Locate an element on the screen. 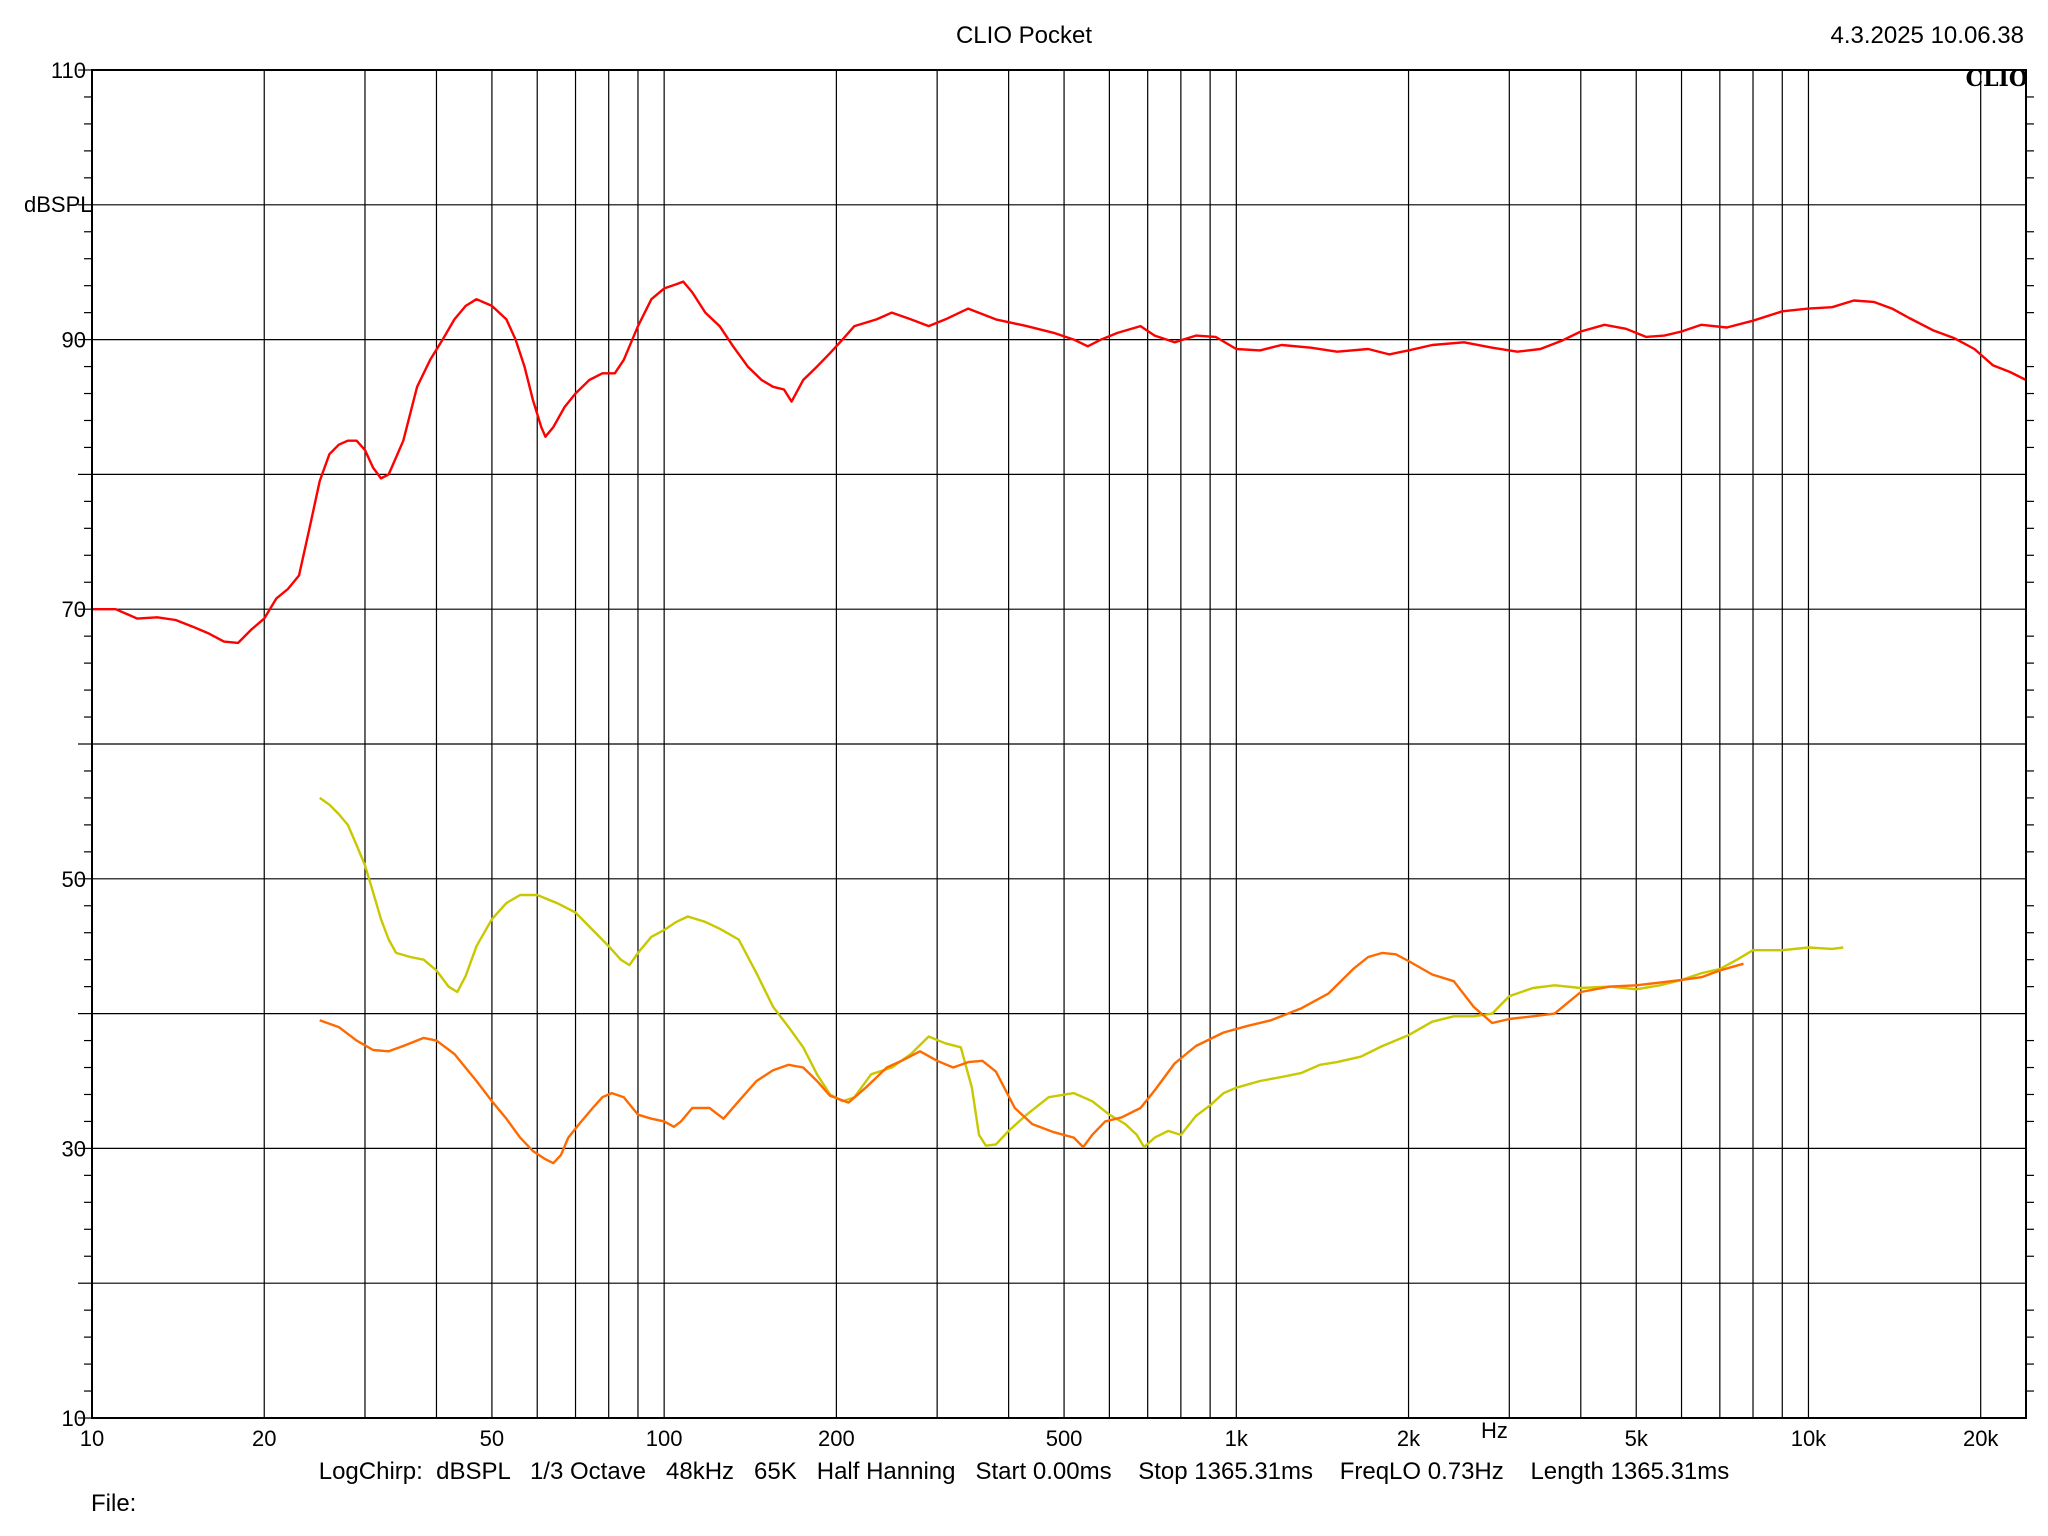  app-title: CLIO Pocket is located at coordinates (1024, 35).